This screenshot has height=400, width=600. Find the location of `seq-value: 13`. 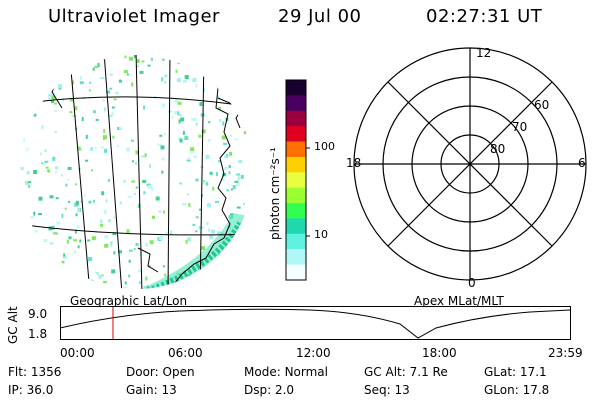

seq-value: 13 is located at coordinates (402, 390).